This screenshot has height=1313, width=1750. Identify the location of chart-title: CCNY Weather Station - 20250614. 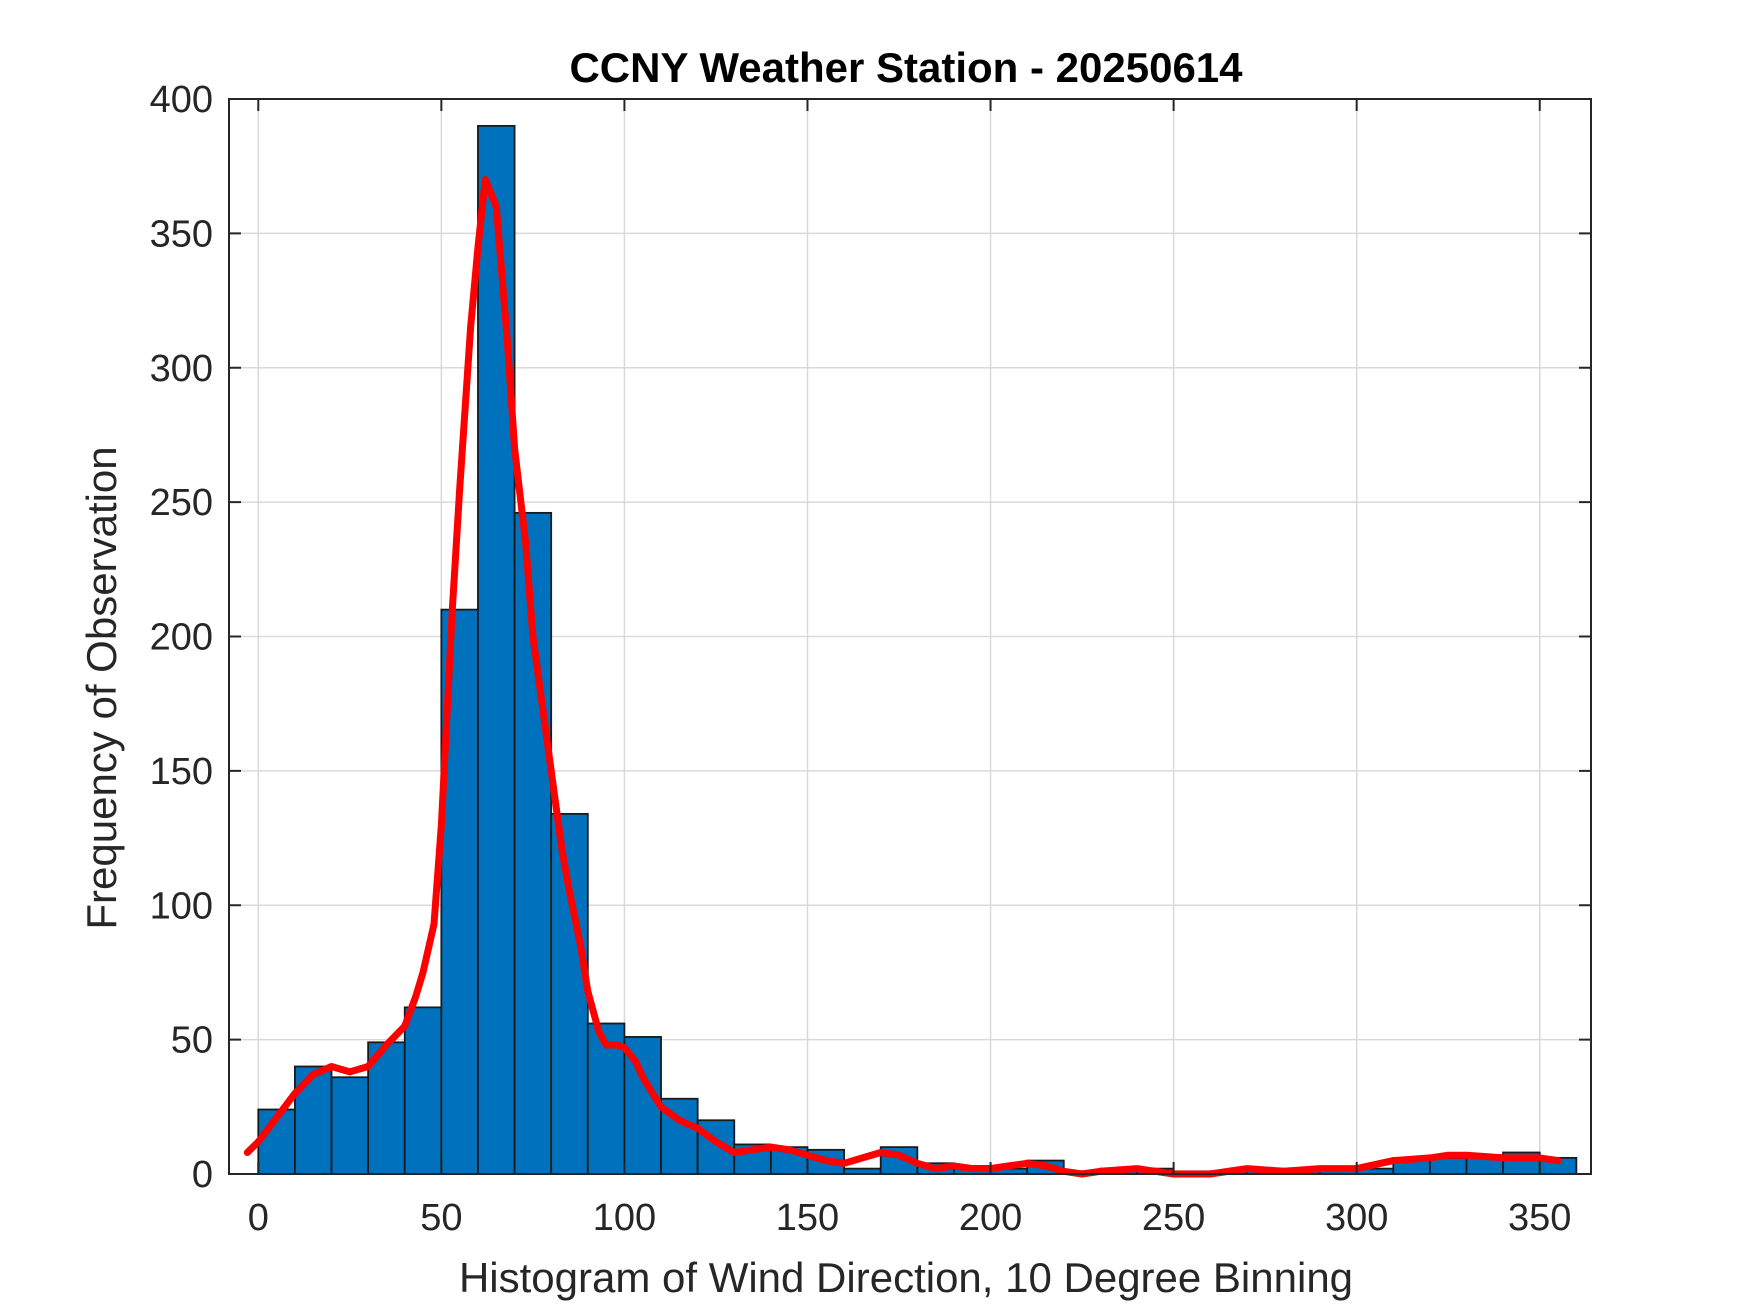
(906, 67).